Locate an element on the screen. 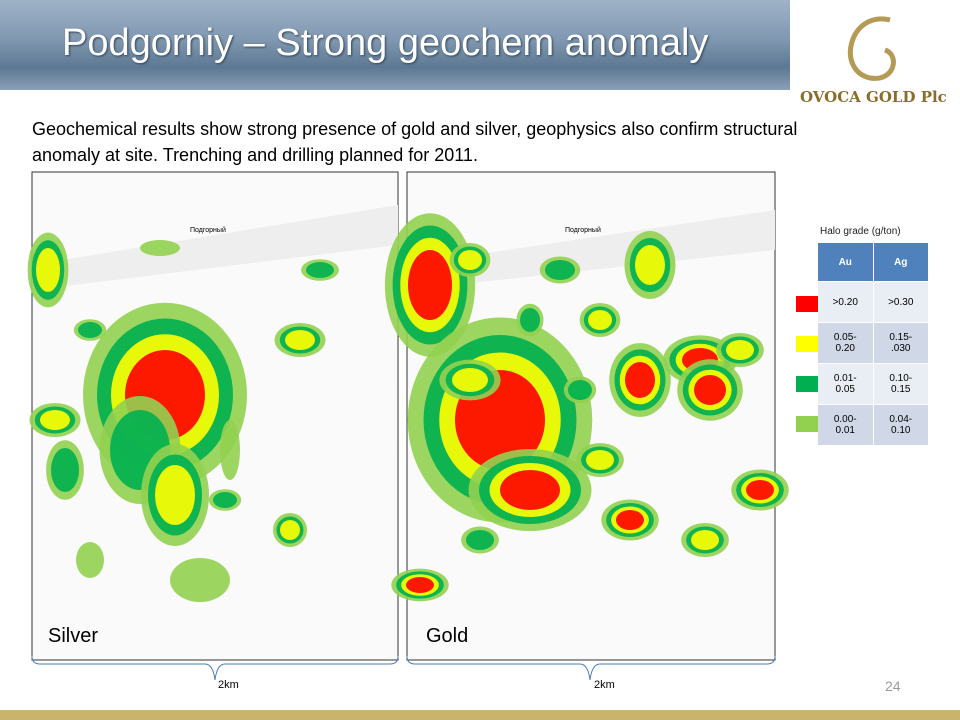 The height and width of the screenshot is (720, 960). legend-row: 0.01- 0.05 0.10- 0.15 is located at coordinates (873, 384).